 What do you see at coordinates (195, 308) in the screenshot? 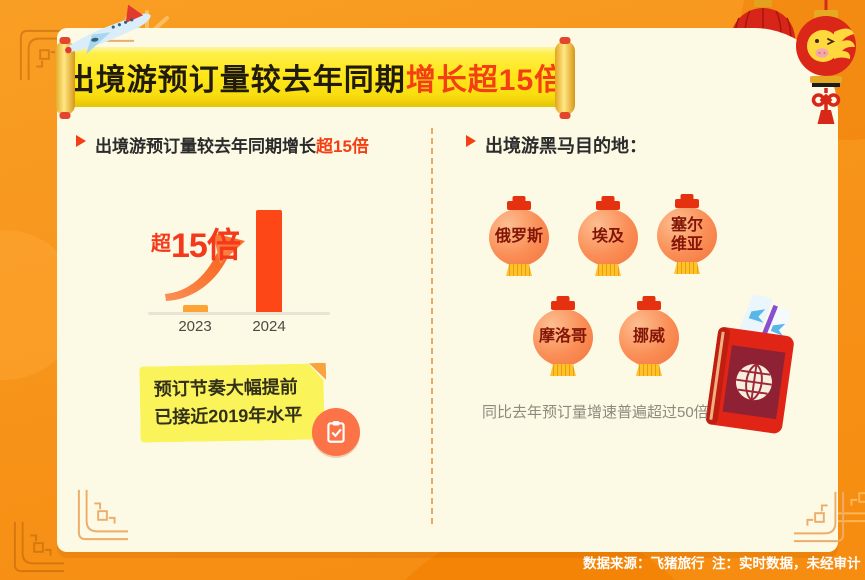
I see `bar-2023` at bounding box center [195, 308].